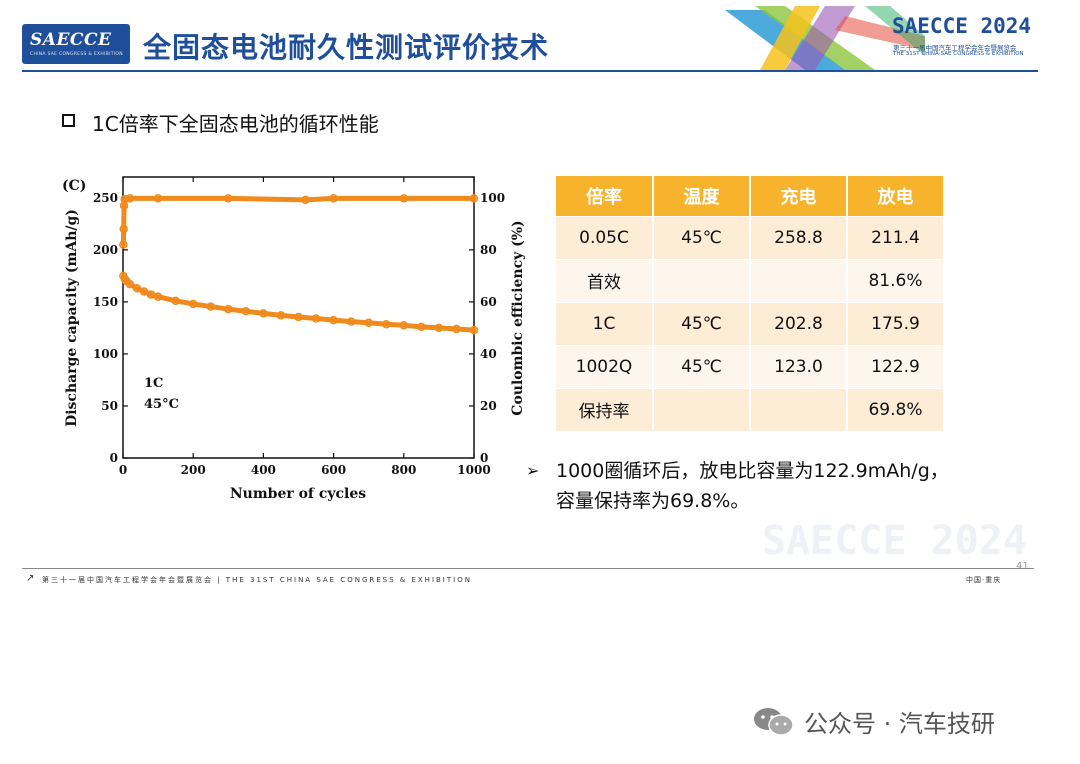  Describe the element at coordinates (776, 486) in the screenshot. I see `conclusion-text: 1000圈循环后，放电比容量为122.9mAh/g， 容量保持率为69.8%。` at that location.